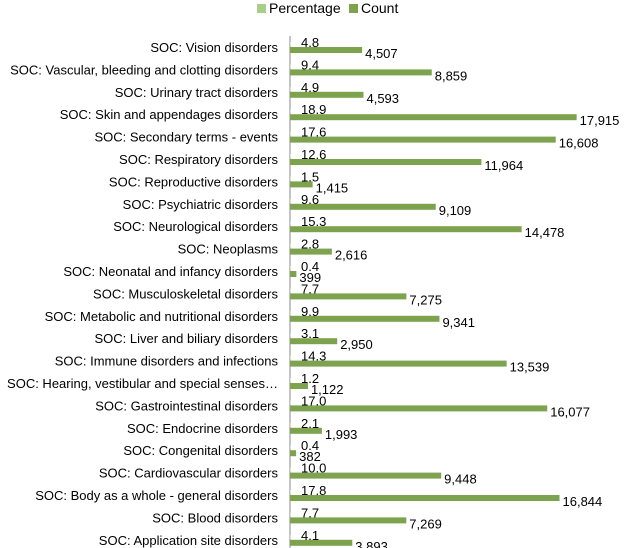 Image resolution: width=642 pixels, height=548 pixels. Describe the element at coordinates (170, 271) in the screenshot. I see `category-label: SOC: Neonatal and infancy disorders` at that location.